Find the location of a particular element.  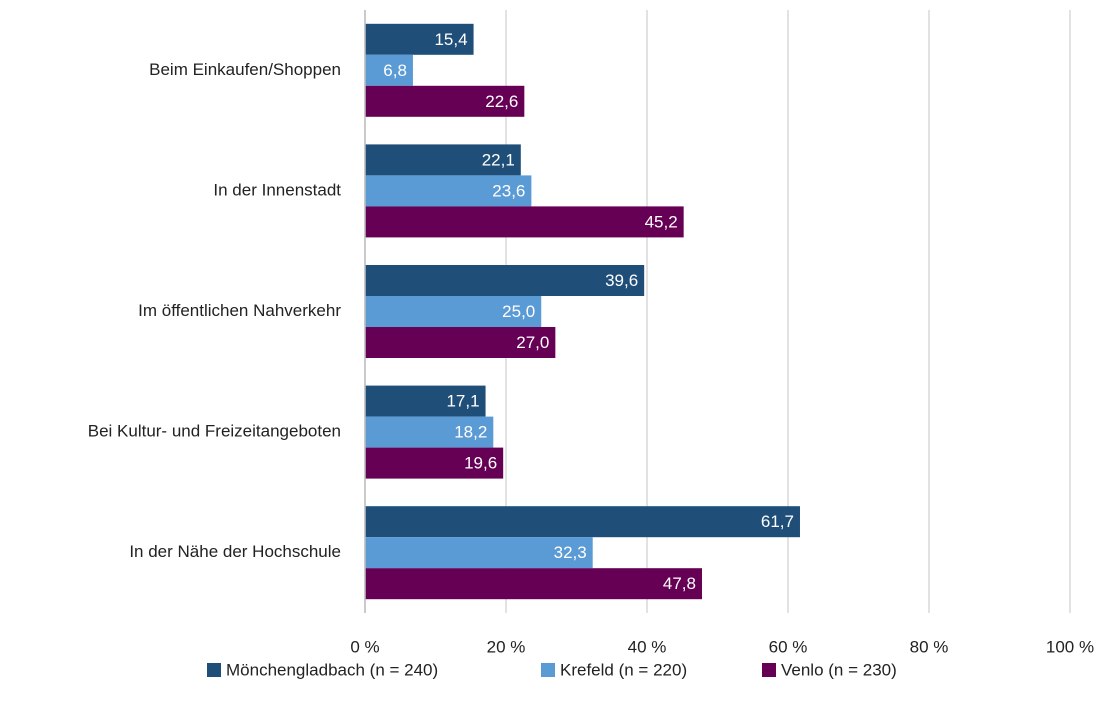

legend-label: Venlo (n = 230) is located at coordinates (839, 669).